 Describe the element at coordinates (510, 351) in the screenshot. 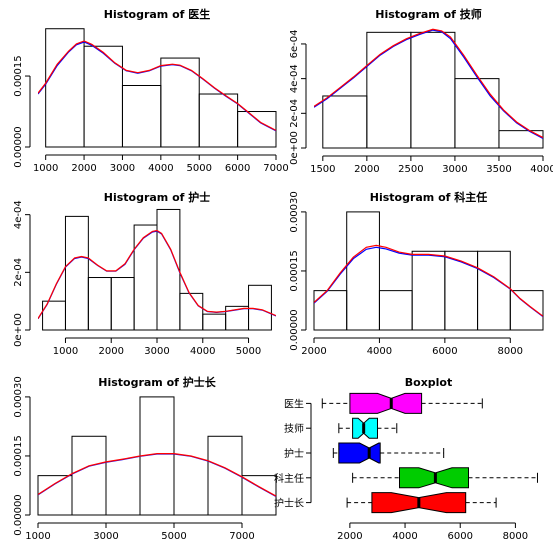

I see `x-tick-label: 8000` at that location.